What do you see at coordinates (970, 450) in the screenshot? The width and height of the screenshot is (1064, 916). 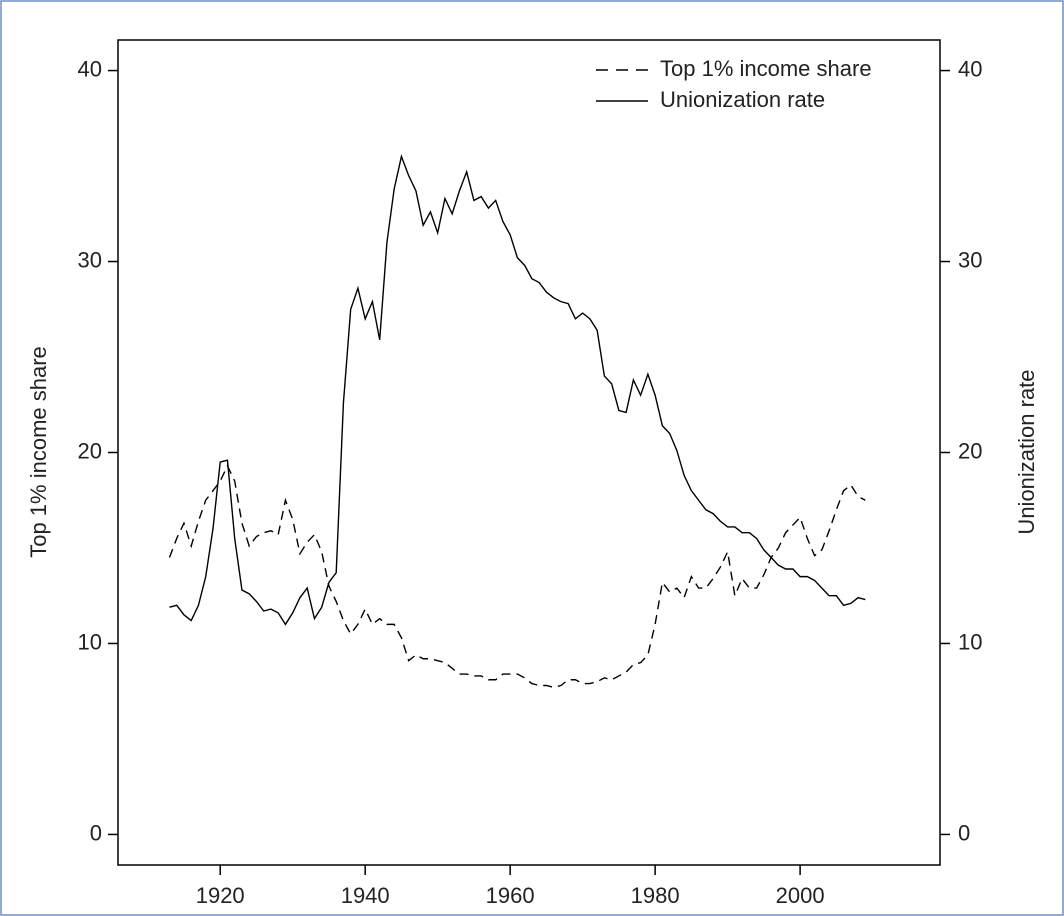 I see `y2-tick-label: 20` at bounding box center [970, 450].